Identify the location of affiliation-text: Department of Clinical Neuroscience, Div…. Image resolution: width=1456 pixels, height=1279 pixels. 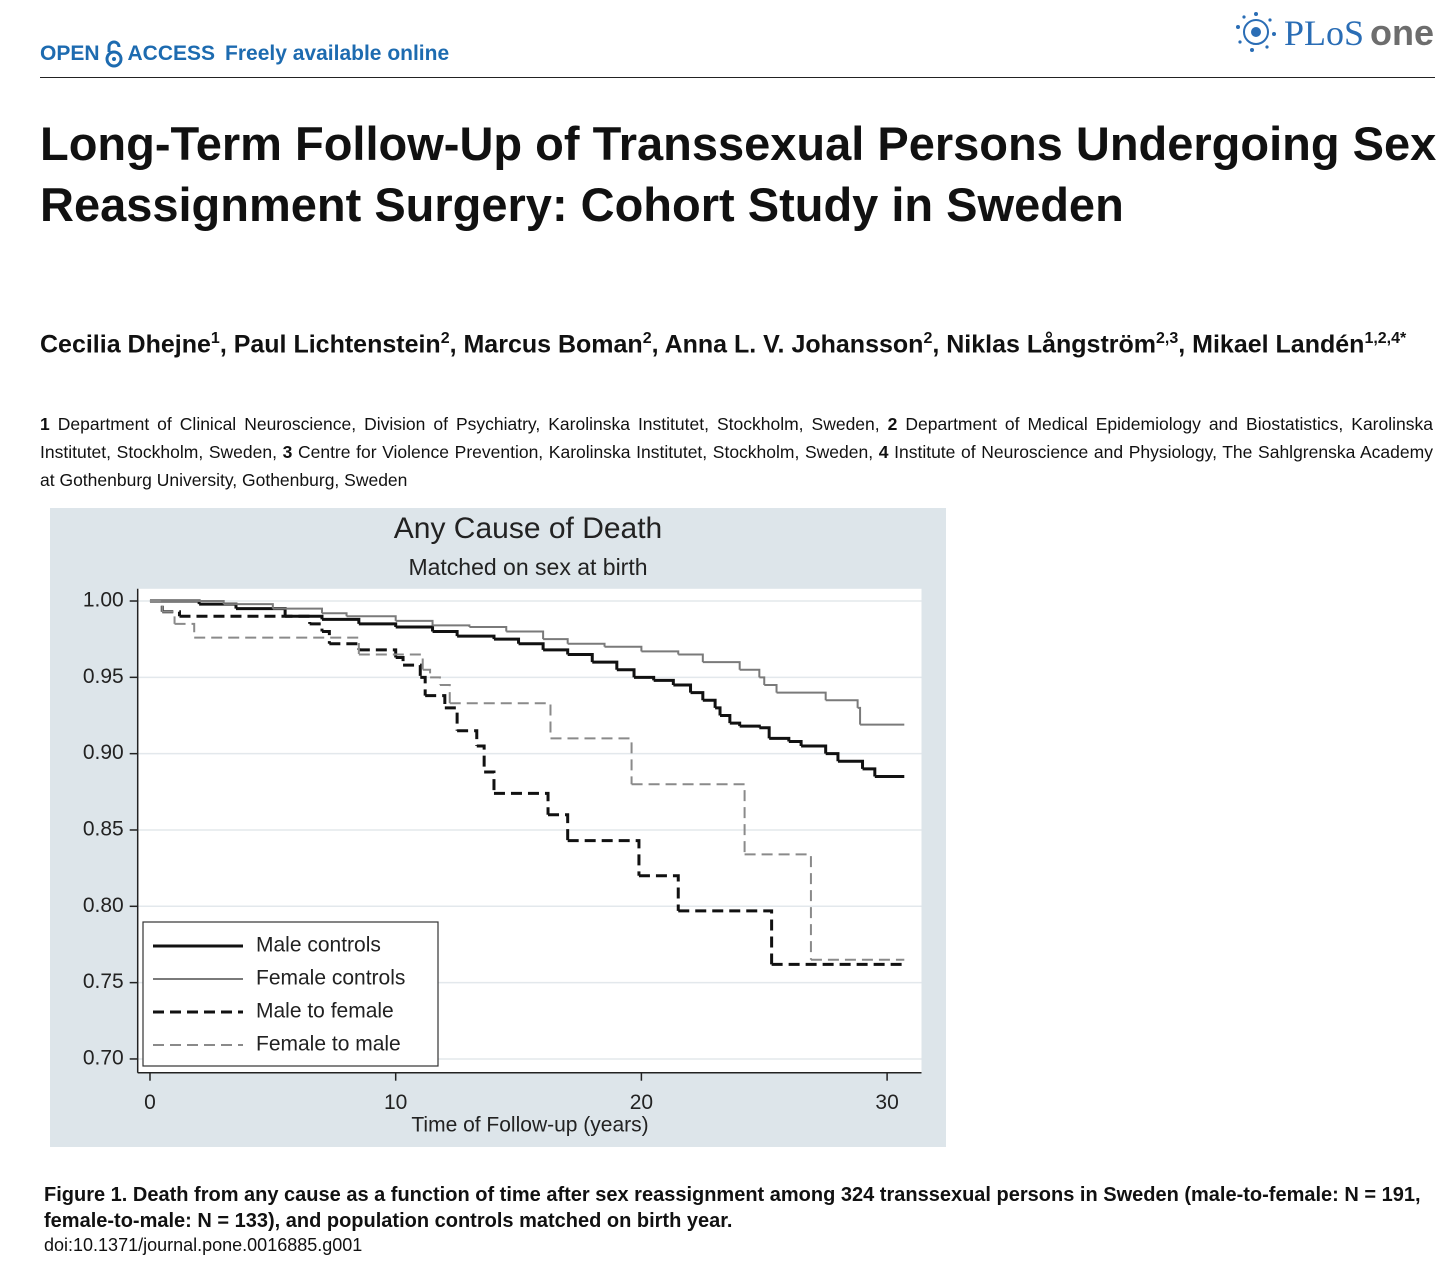
(468, 424).